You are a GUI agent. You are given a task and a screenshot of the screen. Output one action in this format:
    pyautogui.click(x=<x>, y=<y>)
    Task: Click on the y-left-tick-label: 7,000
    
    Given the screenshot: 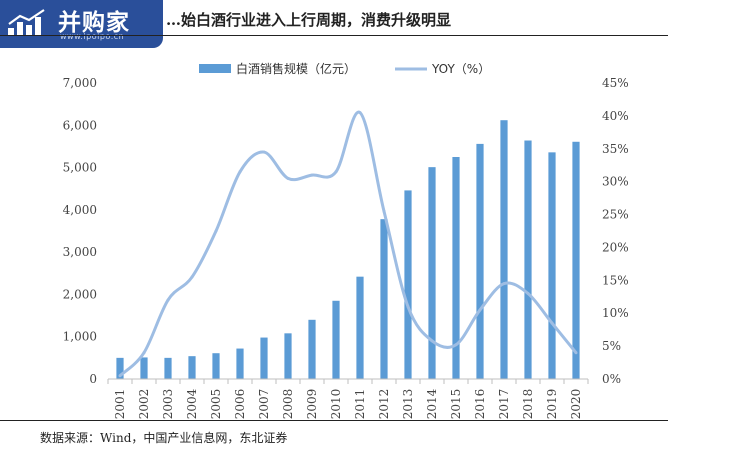 What is the action you would take?
    pyautogui.click(x=80, y=83)
    